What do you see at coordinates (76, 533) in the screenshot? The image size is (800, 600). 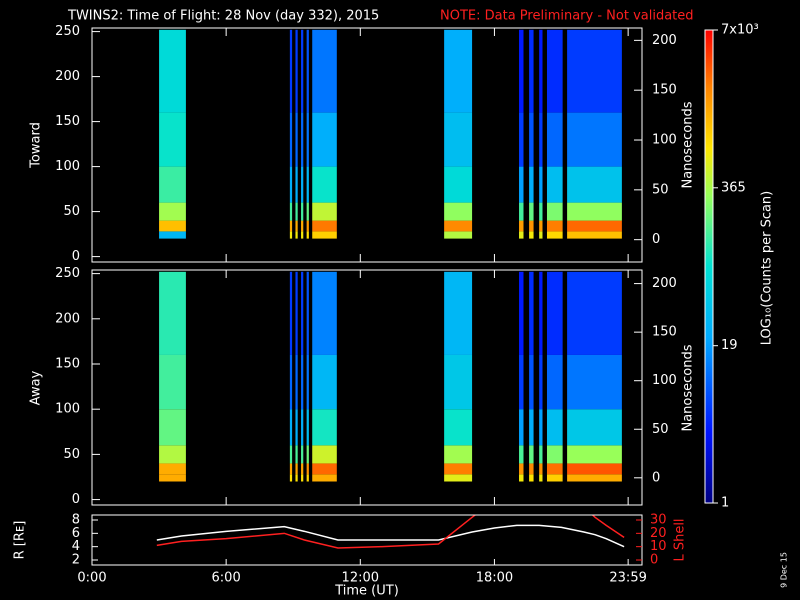 I see `y-tick-label: 6` at bounding box center [76, 533].